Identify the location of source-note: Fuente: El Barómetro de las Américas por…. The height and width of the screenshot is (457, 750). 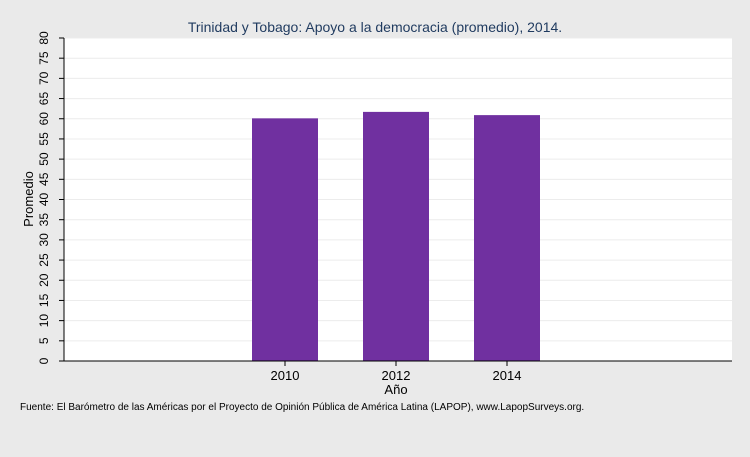
(302, 407).